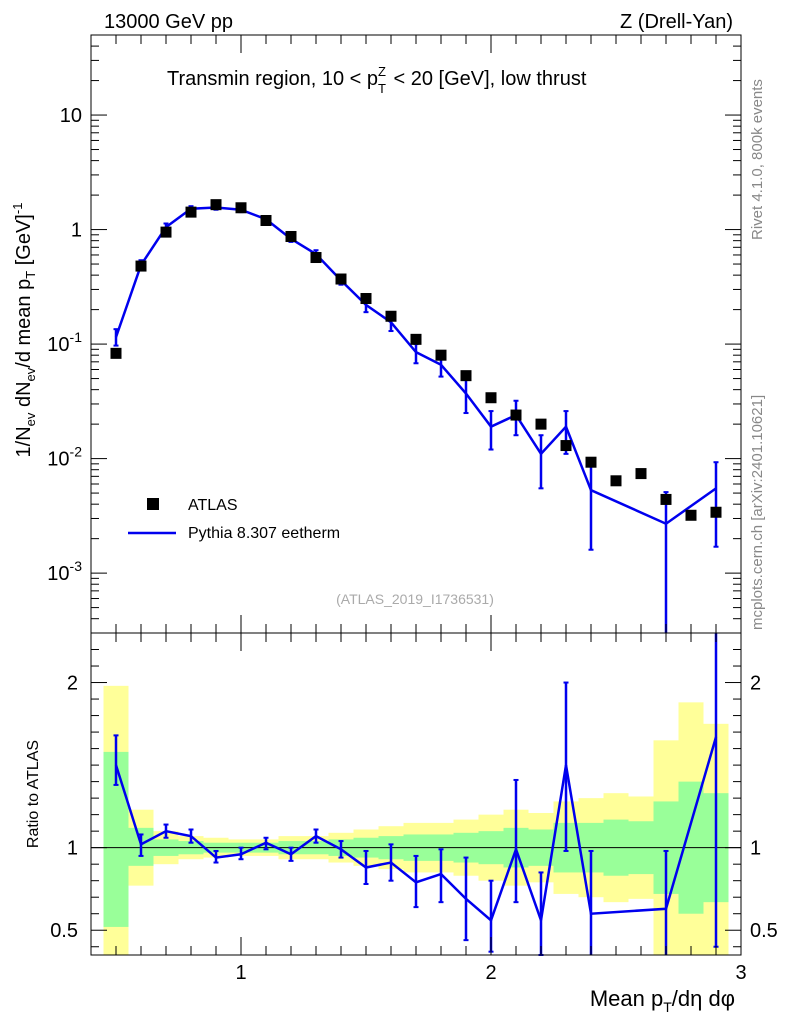  Describe the element at coordinates (153, 504) in the screenshot. I see `legend-atlas-marker` at that location.